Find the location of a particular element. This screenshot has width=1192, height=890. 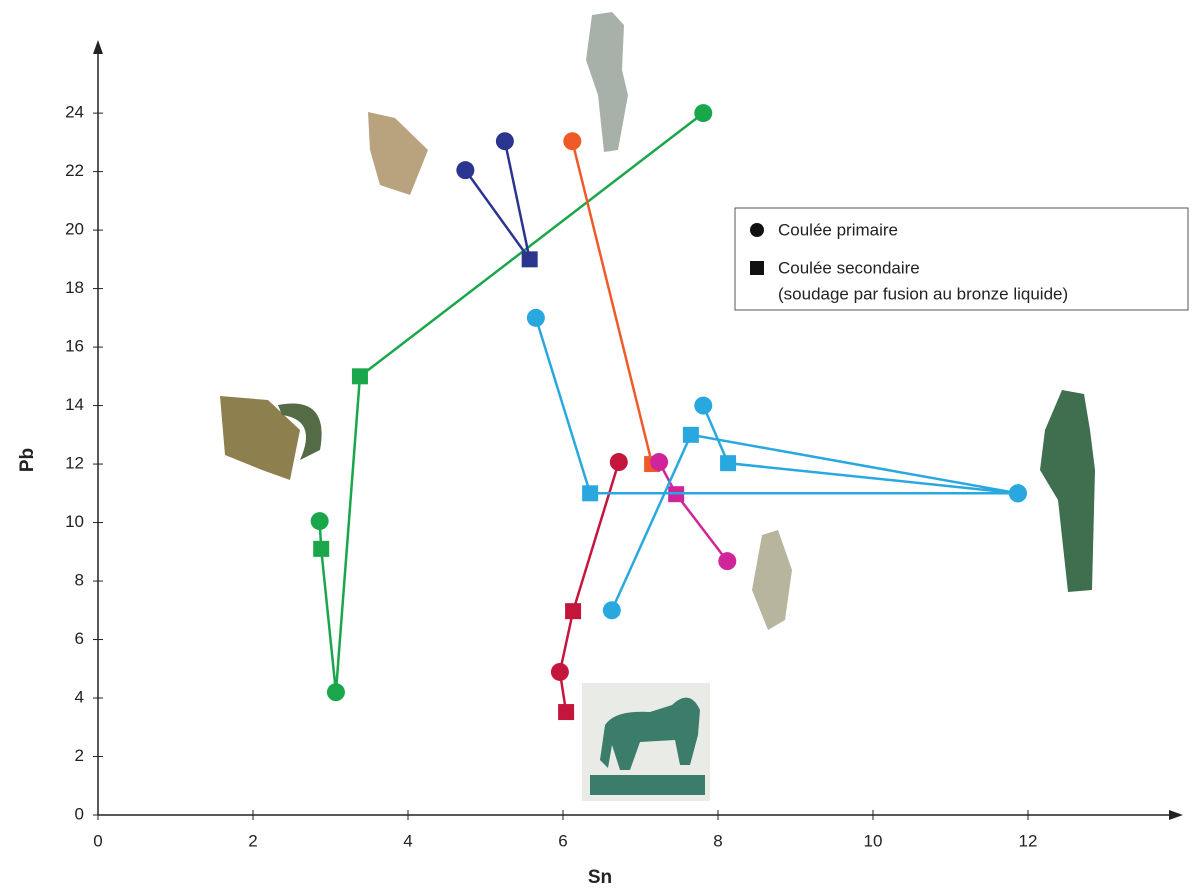

y-tick-label: 12 is located at coordinates (74, 463).